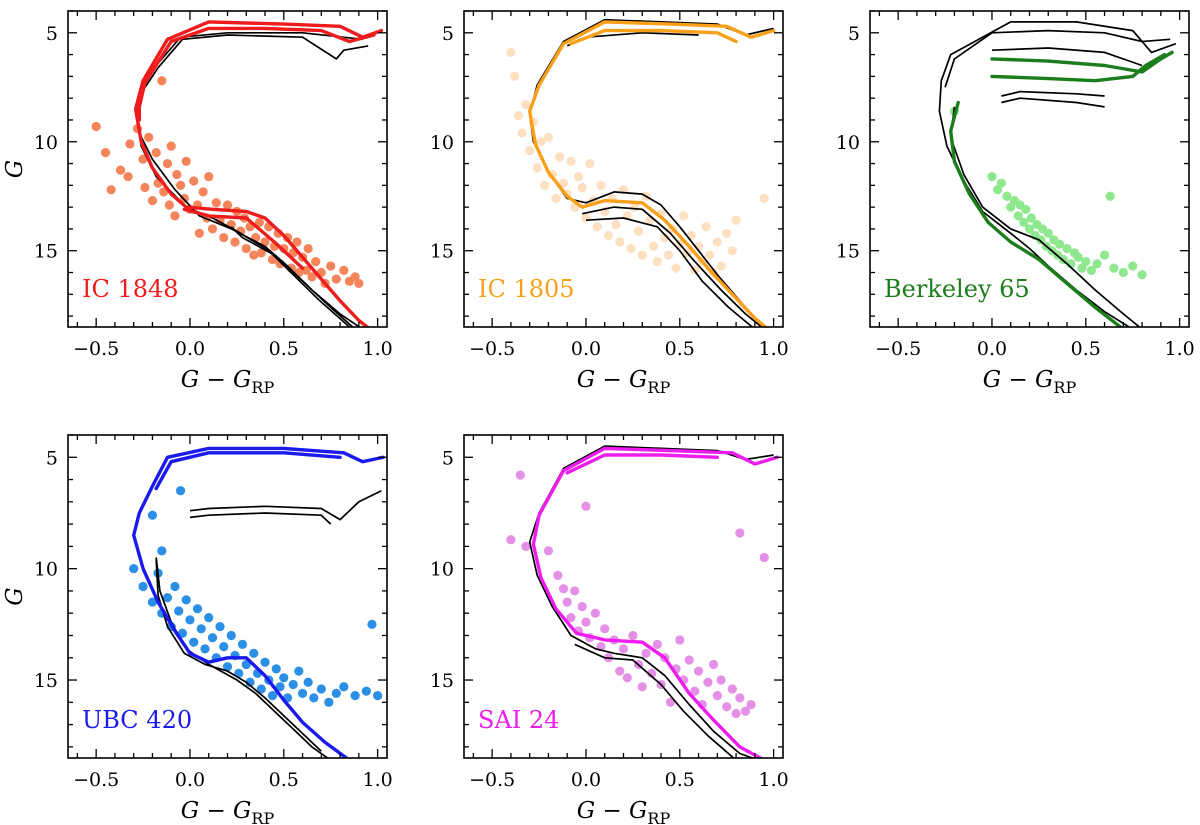 The height and width of the screenshot is (825, 1200). Describe the element at coordinates (137, 720) in the screenshot. I see `cluster-name-label: UBC 420` at that location.